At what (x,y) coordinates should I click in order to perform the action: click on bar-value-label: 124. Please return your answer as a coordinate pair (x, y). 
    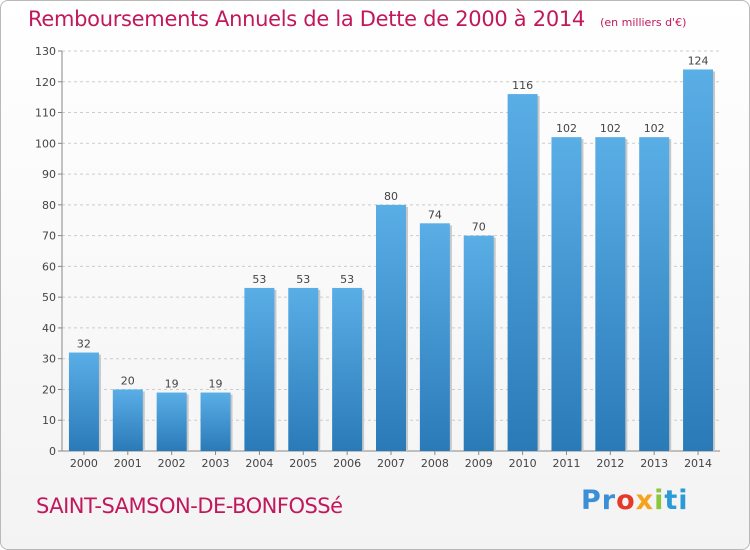
    Looking at the image, I should click on (698, 60).